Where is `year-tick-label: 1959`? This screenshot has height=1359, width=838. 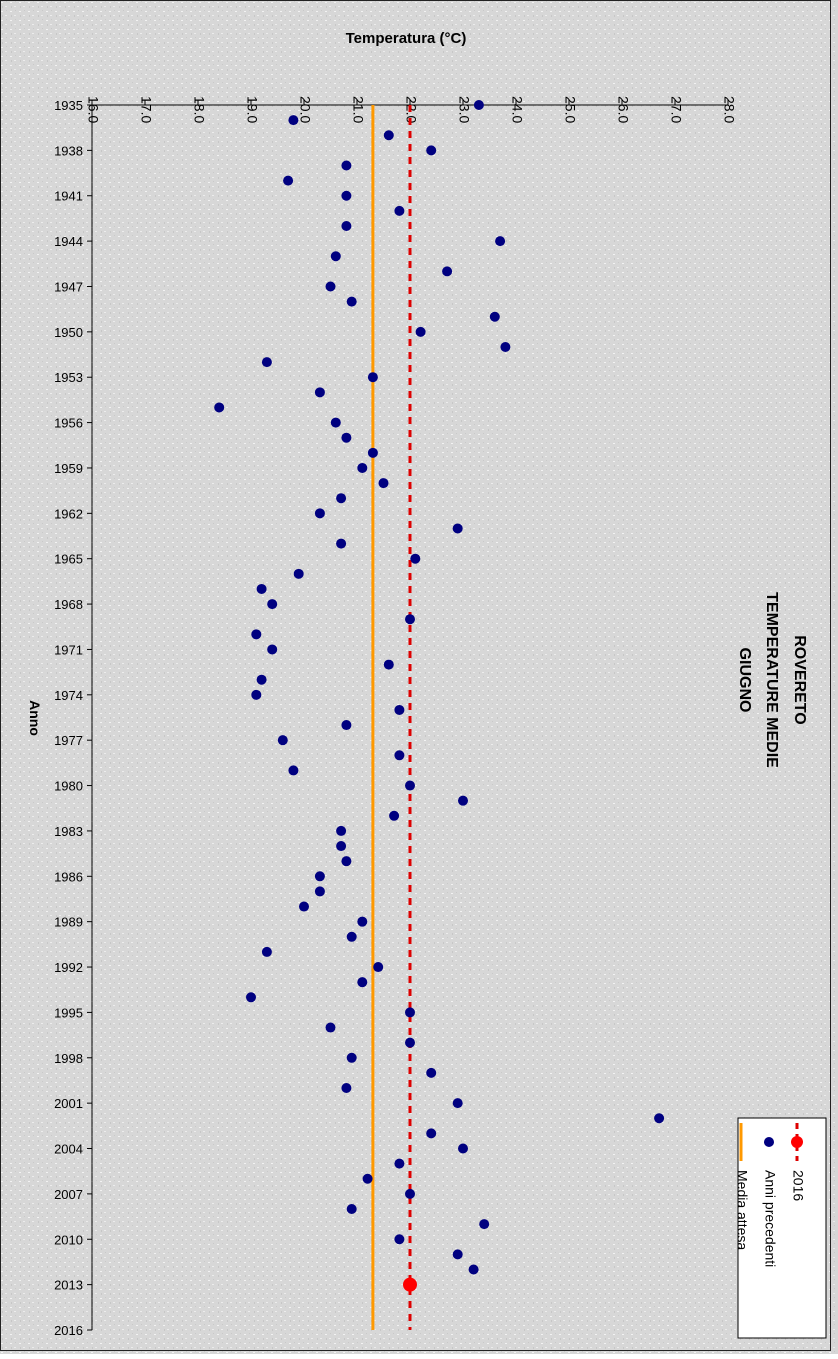 year-tick-label: 1959 is located at coordinates (68, 468).